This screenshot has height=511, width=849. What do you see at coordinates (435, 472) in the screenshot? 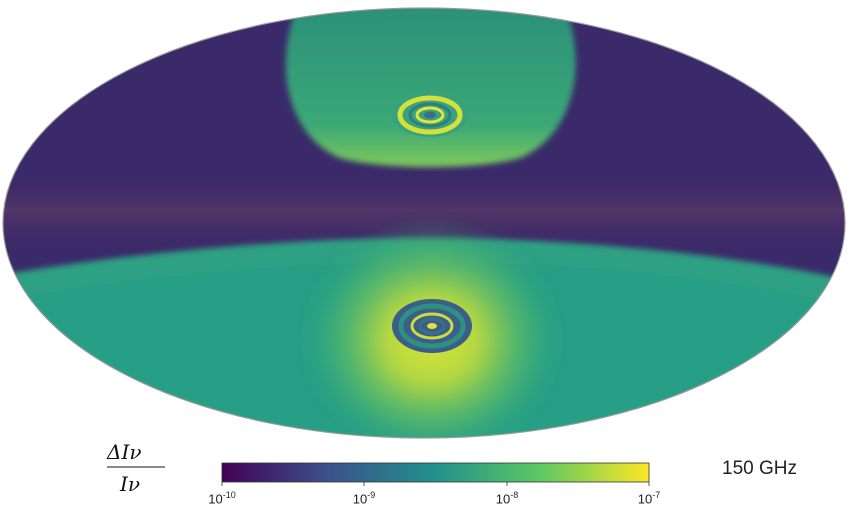
I see `colorbar` at bounding box center [435, 472].